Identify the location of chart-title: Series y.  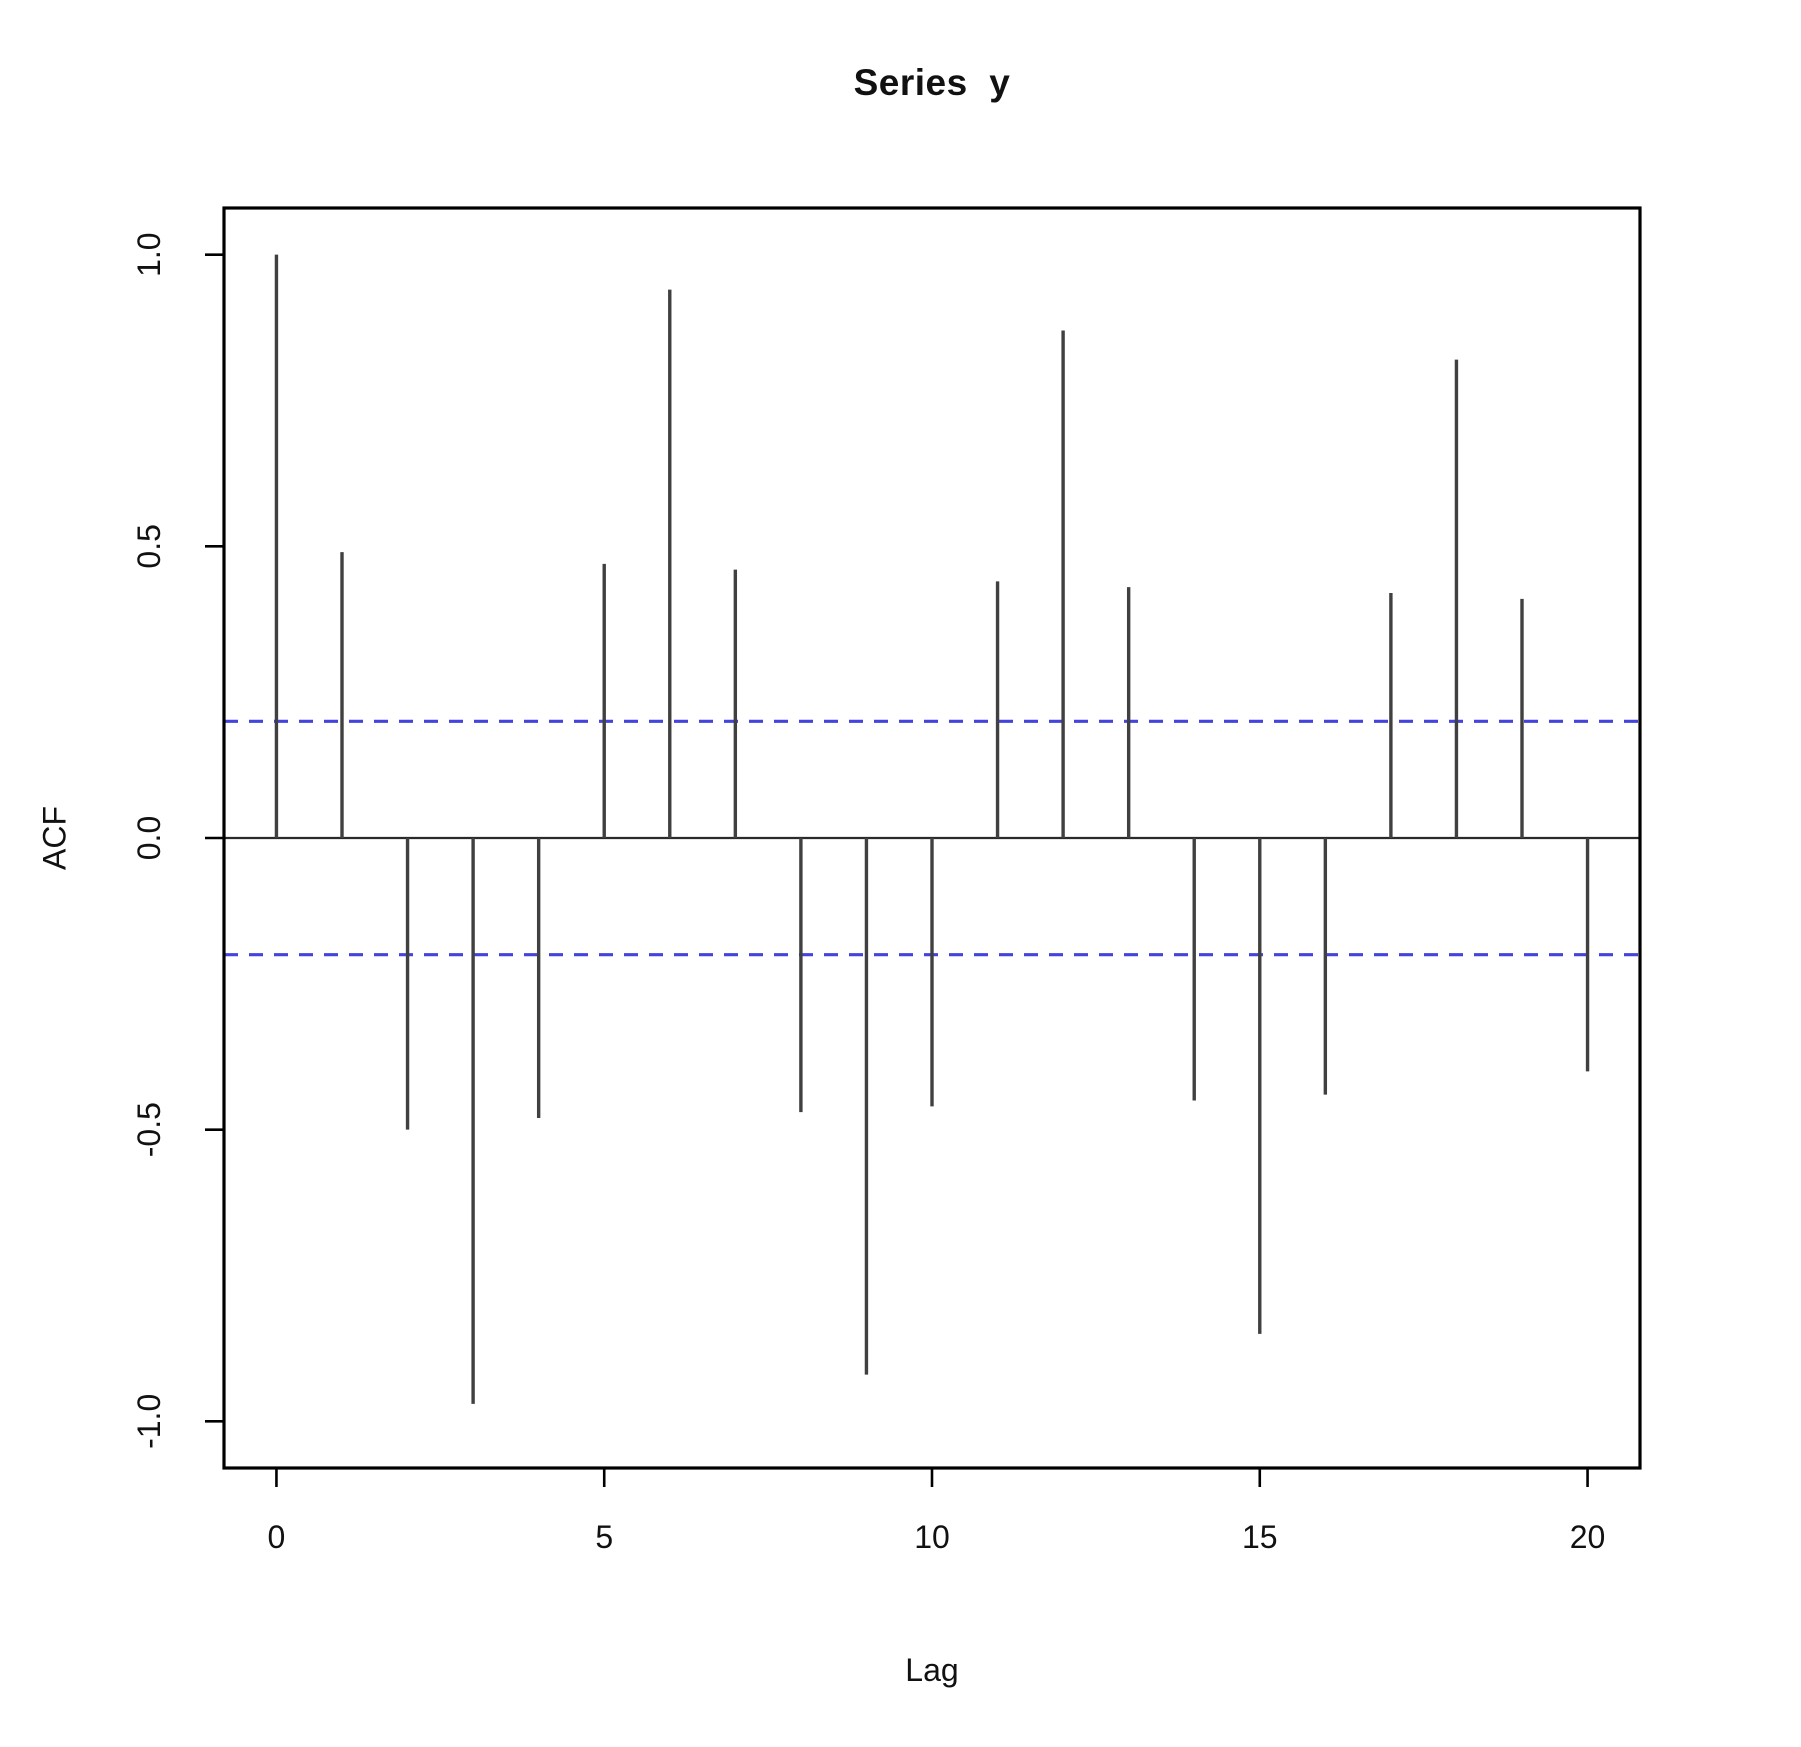
(932, 82).